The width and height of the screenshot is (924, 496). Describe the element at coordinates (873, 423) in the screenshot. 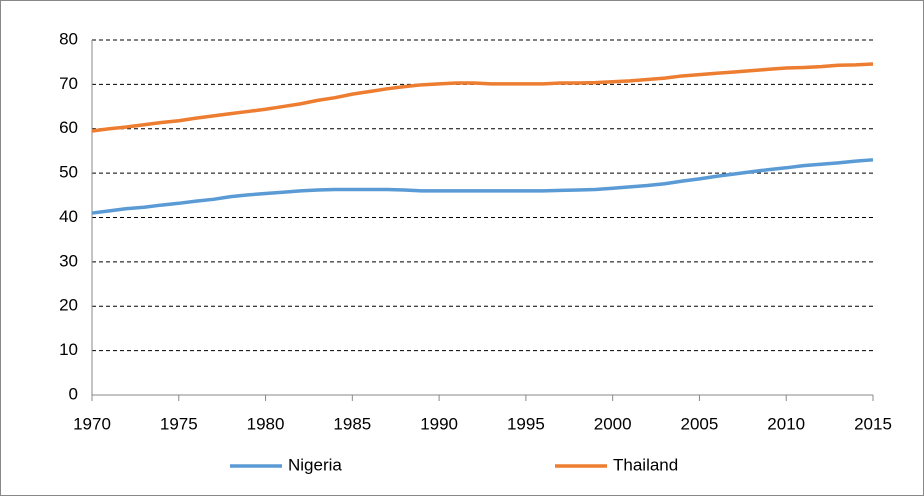

I see `x-tick-label: 2015` at that location.